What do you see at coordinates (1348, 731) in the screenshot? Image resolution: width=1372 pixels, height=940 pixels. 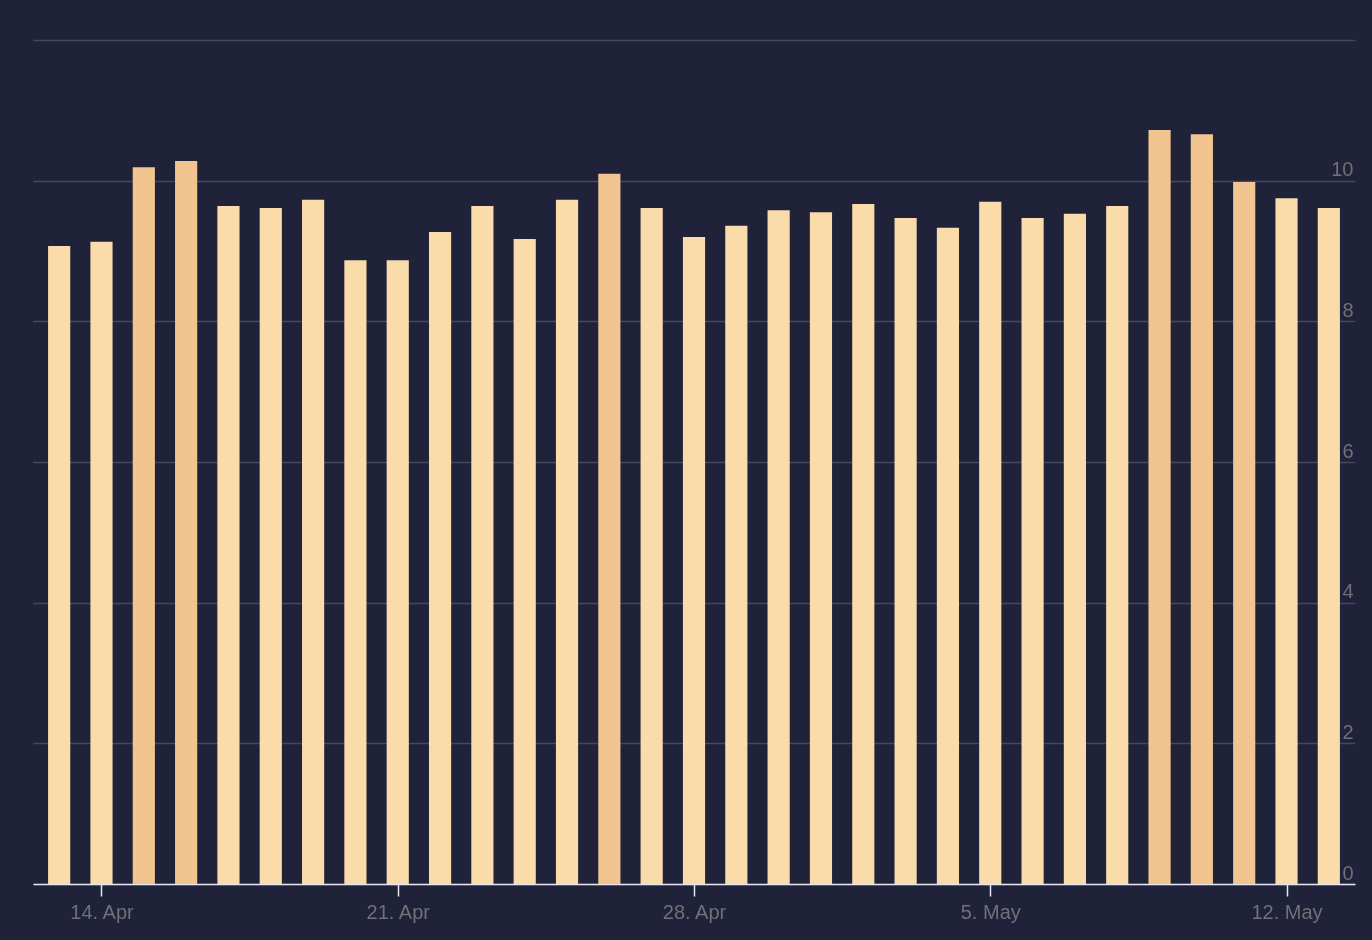 I see `y-tick-label: 2` at bounding box center [1348, 731].